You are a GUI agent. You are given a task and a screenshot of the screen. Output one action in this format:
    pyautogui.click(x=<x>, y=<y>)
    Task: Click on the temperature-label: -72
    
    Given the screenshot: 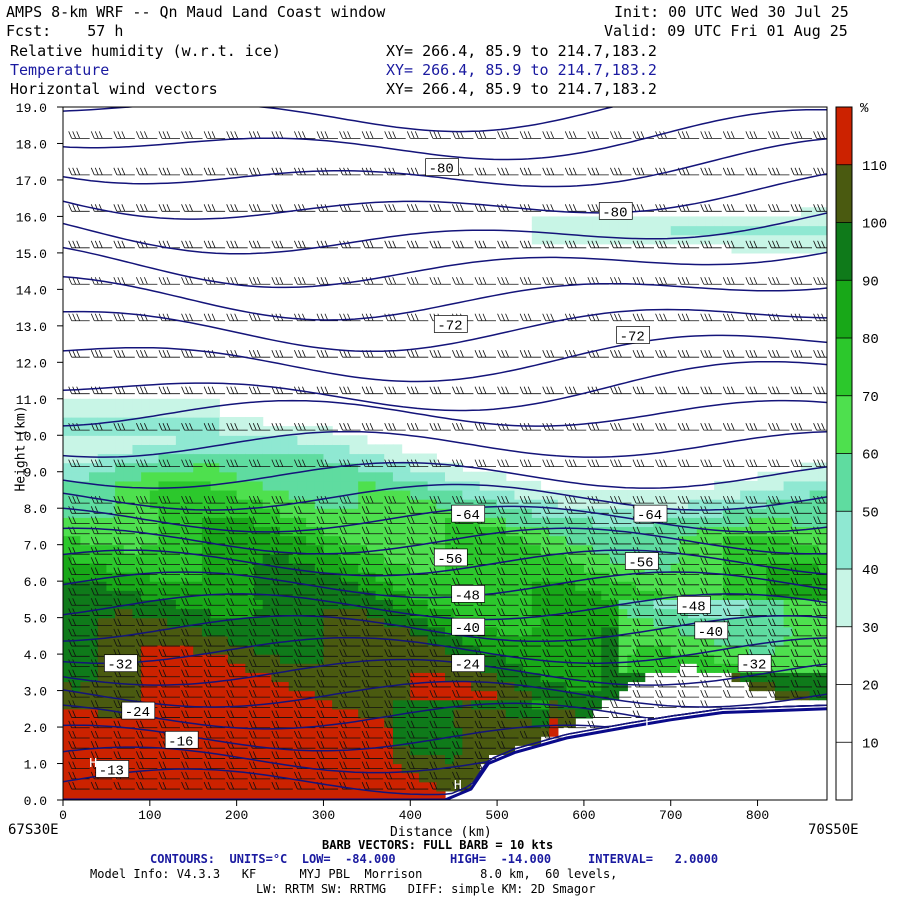 What is the action you would take?
    pyautogui.click(x=633, y=335)
    